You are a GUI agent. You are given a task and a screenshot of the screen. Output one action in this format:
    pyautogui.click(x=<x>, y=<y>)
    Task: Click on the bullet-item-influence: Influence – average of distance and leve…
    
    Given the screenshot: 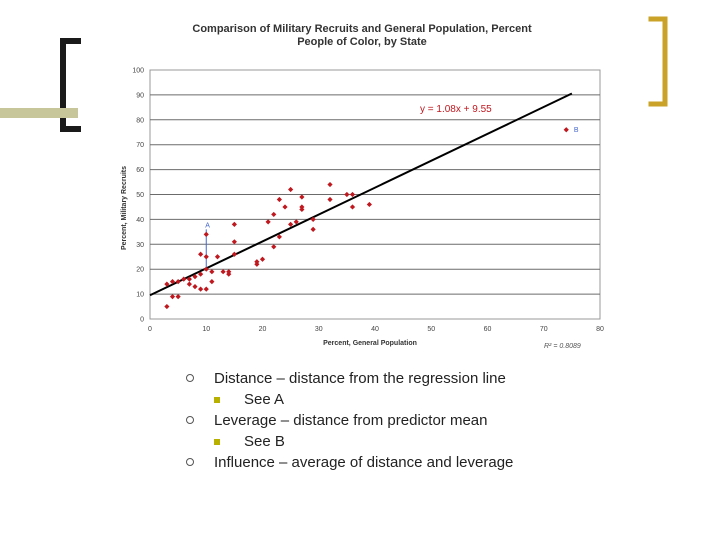 What is the action you would take?
    pyautogui.click(x=440, y=462)
    